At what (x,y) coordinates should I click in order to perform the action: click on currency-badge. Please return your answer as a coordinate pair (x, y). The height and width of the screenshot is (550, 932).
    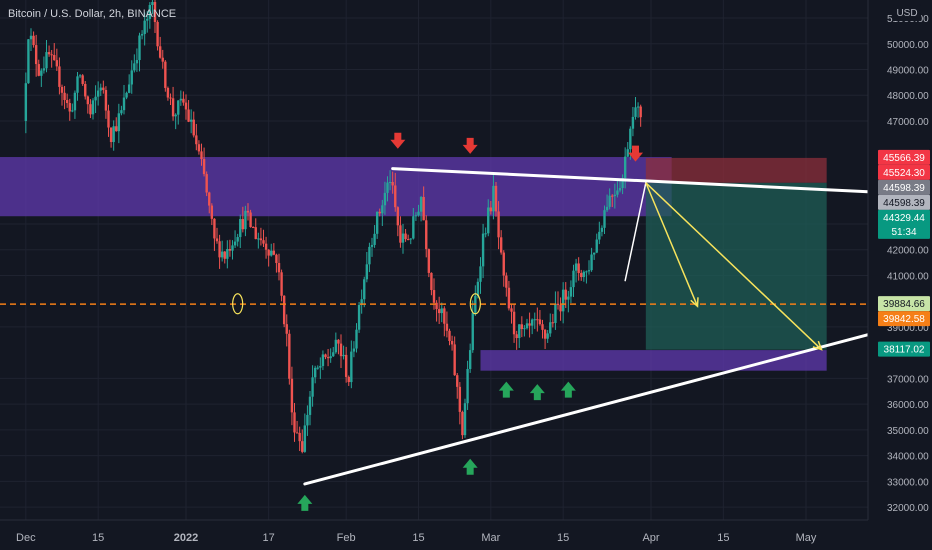
    Looking at the image, I should click on (907, 12).